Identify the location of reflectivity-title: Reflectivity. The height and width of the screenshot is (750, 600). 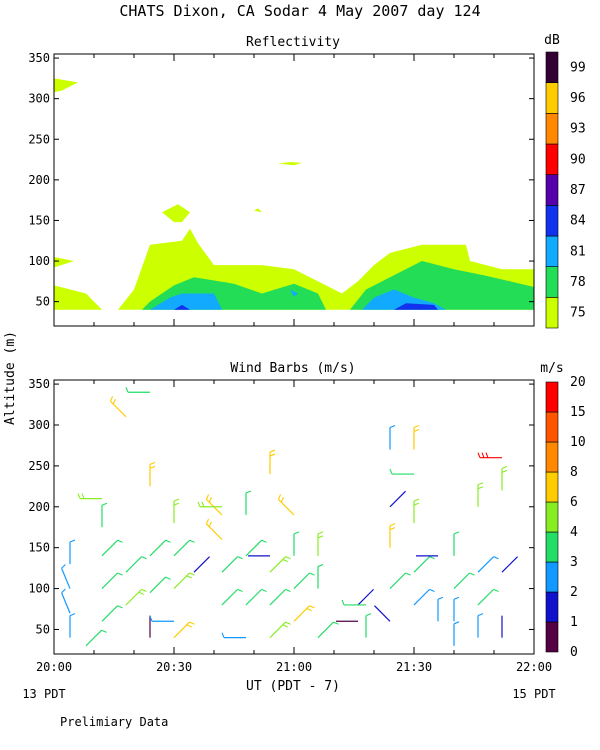
(293, 42).